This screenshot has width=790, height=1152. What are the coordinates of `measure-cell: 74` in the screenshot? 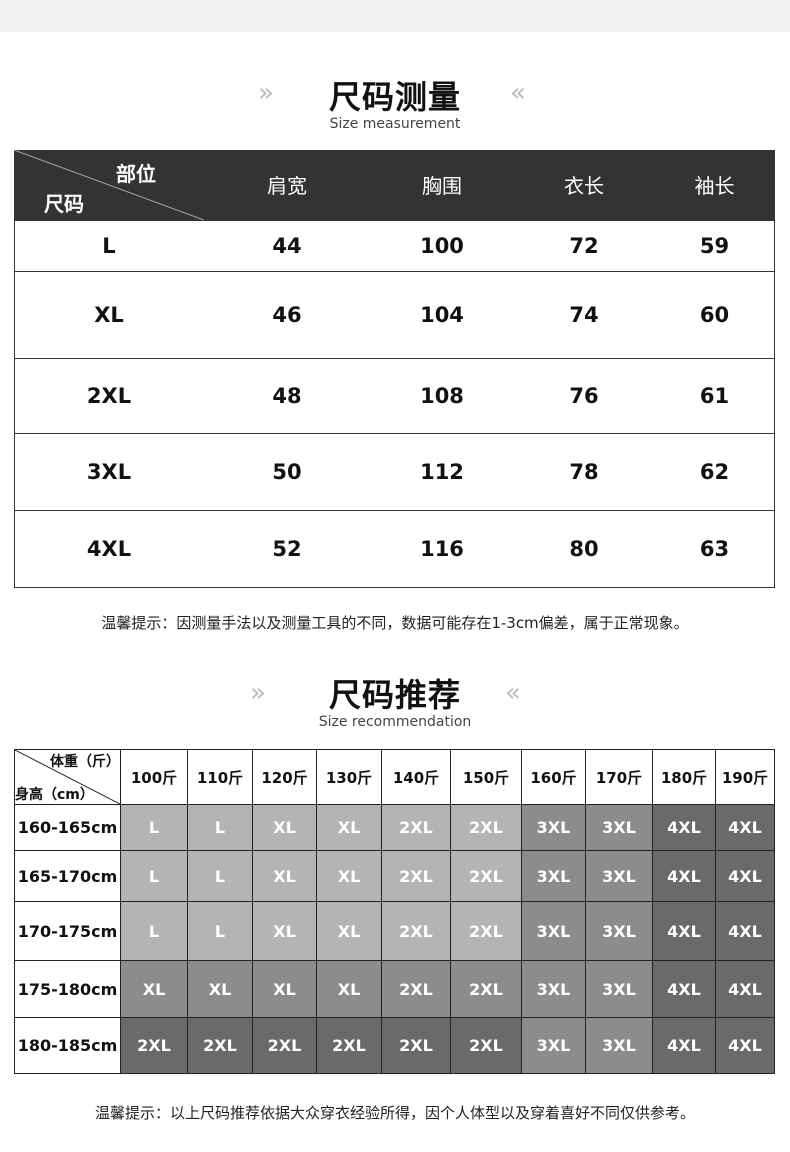 It's located at (584, 314).